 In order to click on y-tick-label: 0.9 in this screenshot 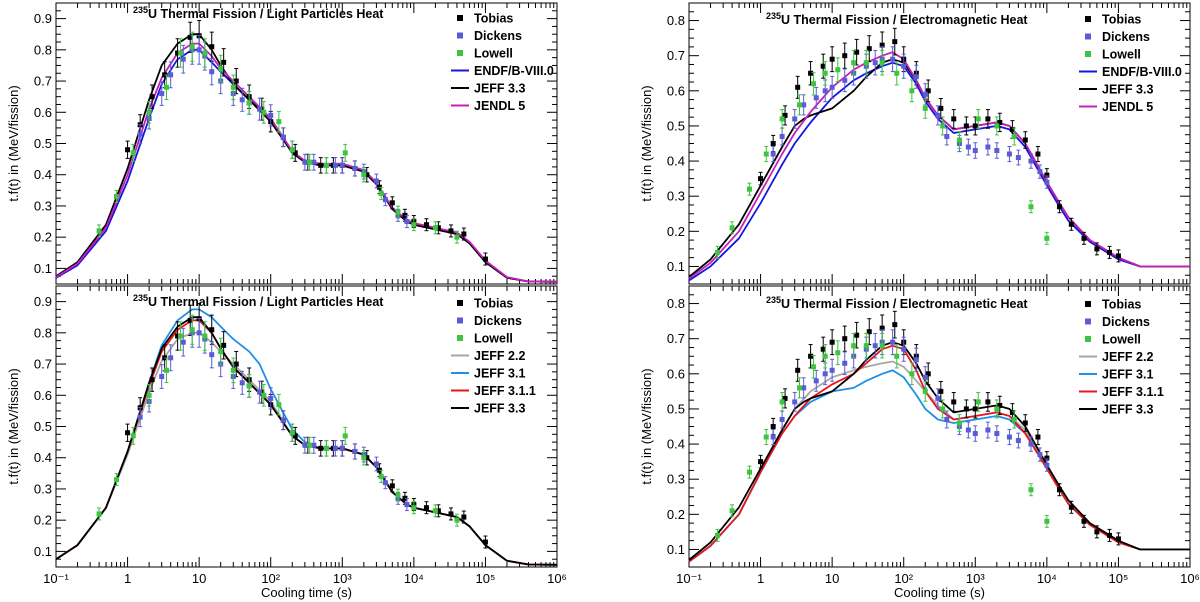, I will do `click(43, 301)`.